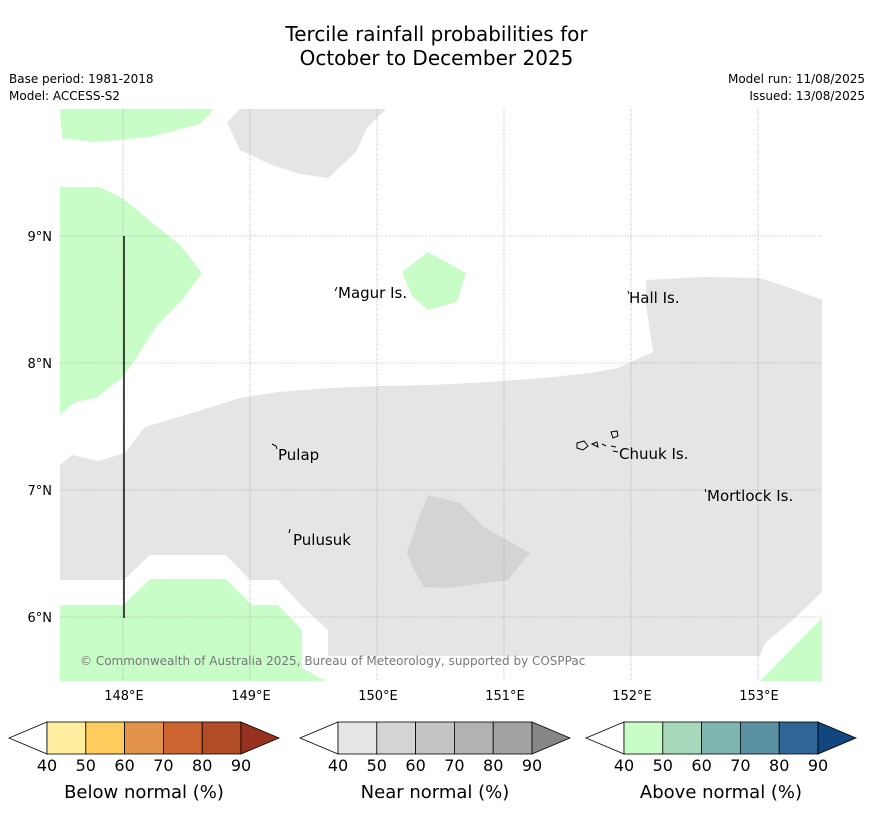 Image resolution: width=873 pixels, height=816 pixels. Describe the element at coordinates (306, 143) in the screenshot. I see `near-normal-region-north` at that location.